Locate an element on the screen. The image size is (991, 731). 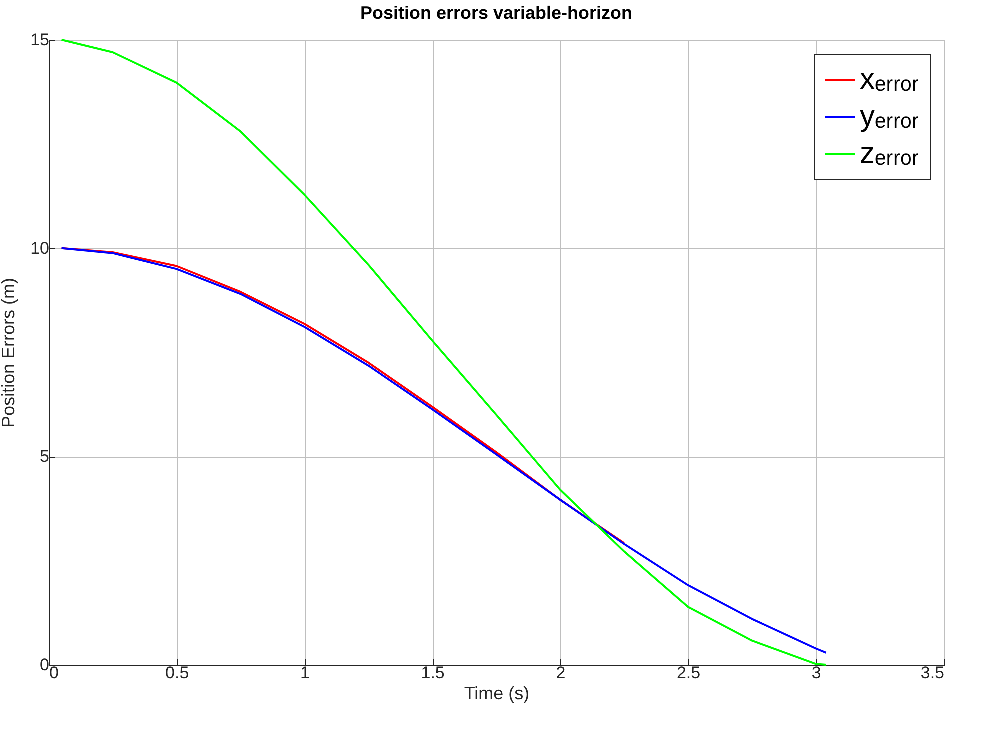
x-tick-label: 2 is located at coordinates (561, 673).